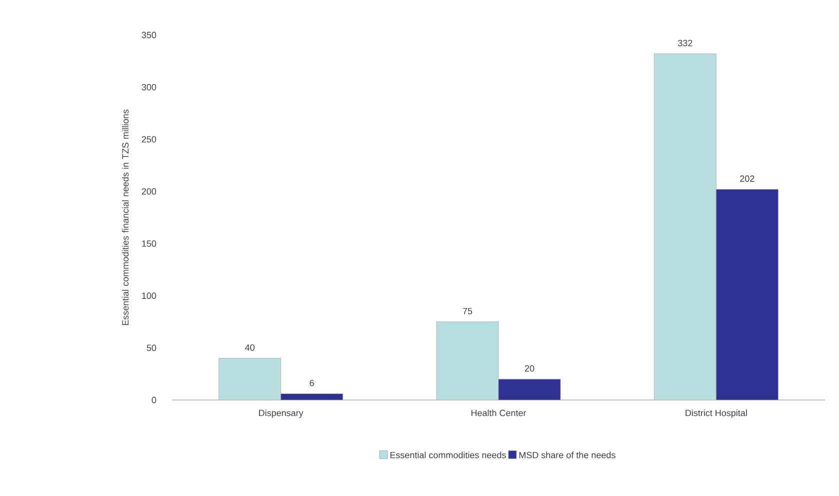  Describe the element at coordinates (149, 243) in the screenshot. I see `y-tick-label: 150` at that location.